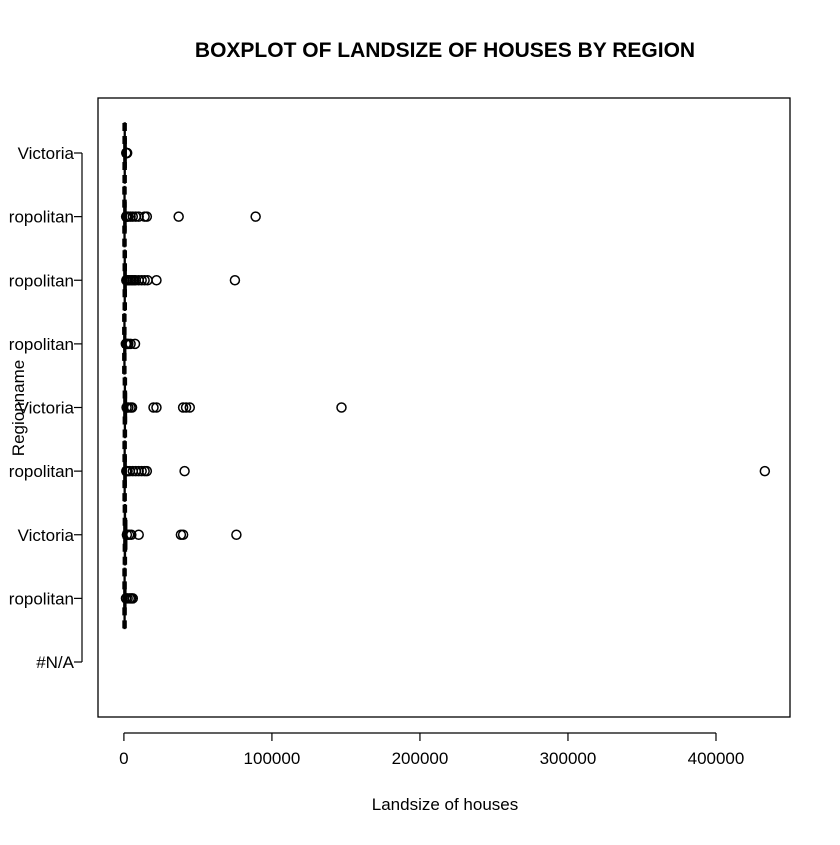  Describe the element at coordinates (445, 804) in the screenshot. I see `x-axis-label: Landsize of houses` at that location.